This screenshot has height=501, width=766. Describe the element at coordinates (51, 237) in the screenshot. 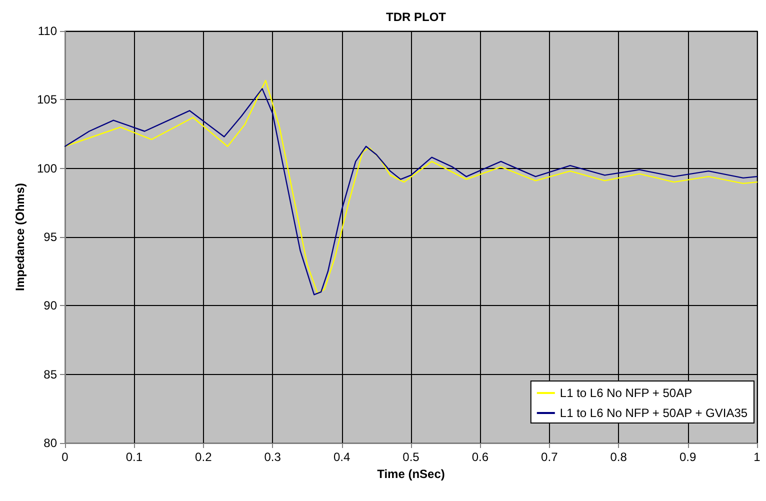

I see `y-tick-label: 95` at that location.